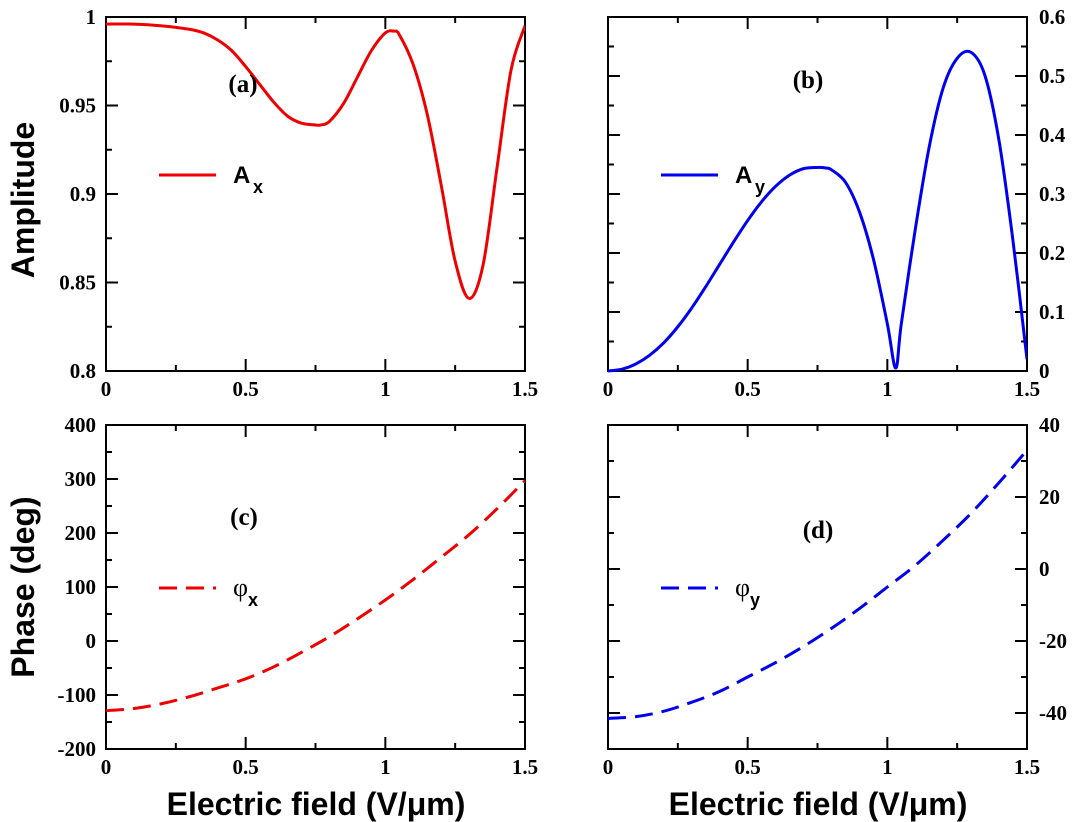 The width and height of the screenshot is (1077, 822). I want to click on y-tick-label: -100, so click(77, 695).